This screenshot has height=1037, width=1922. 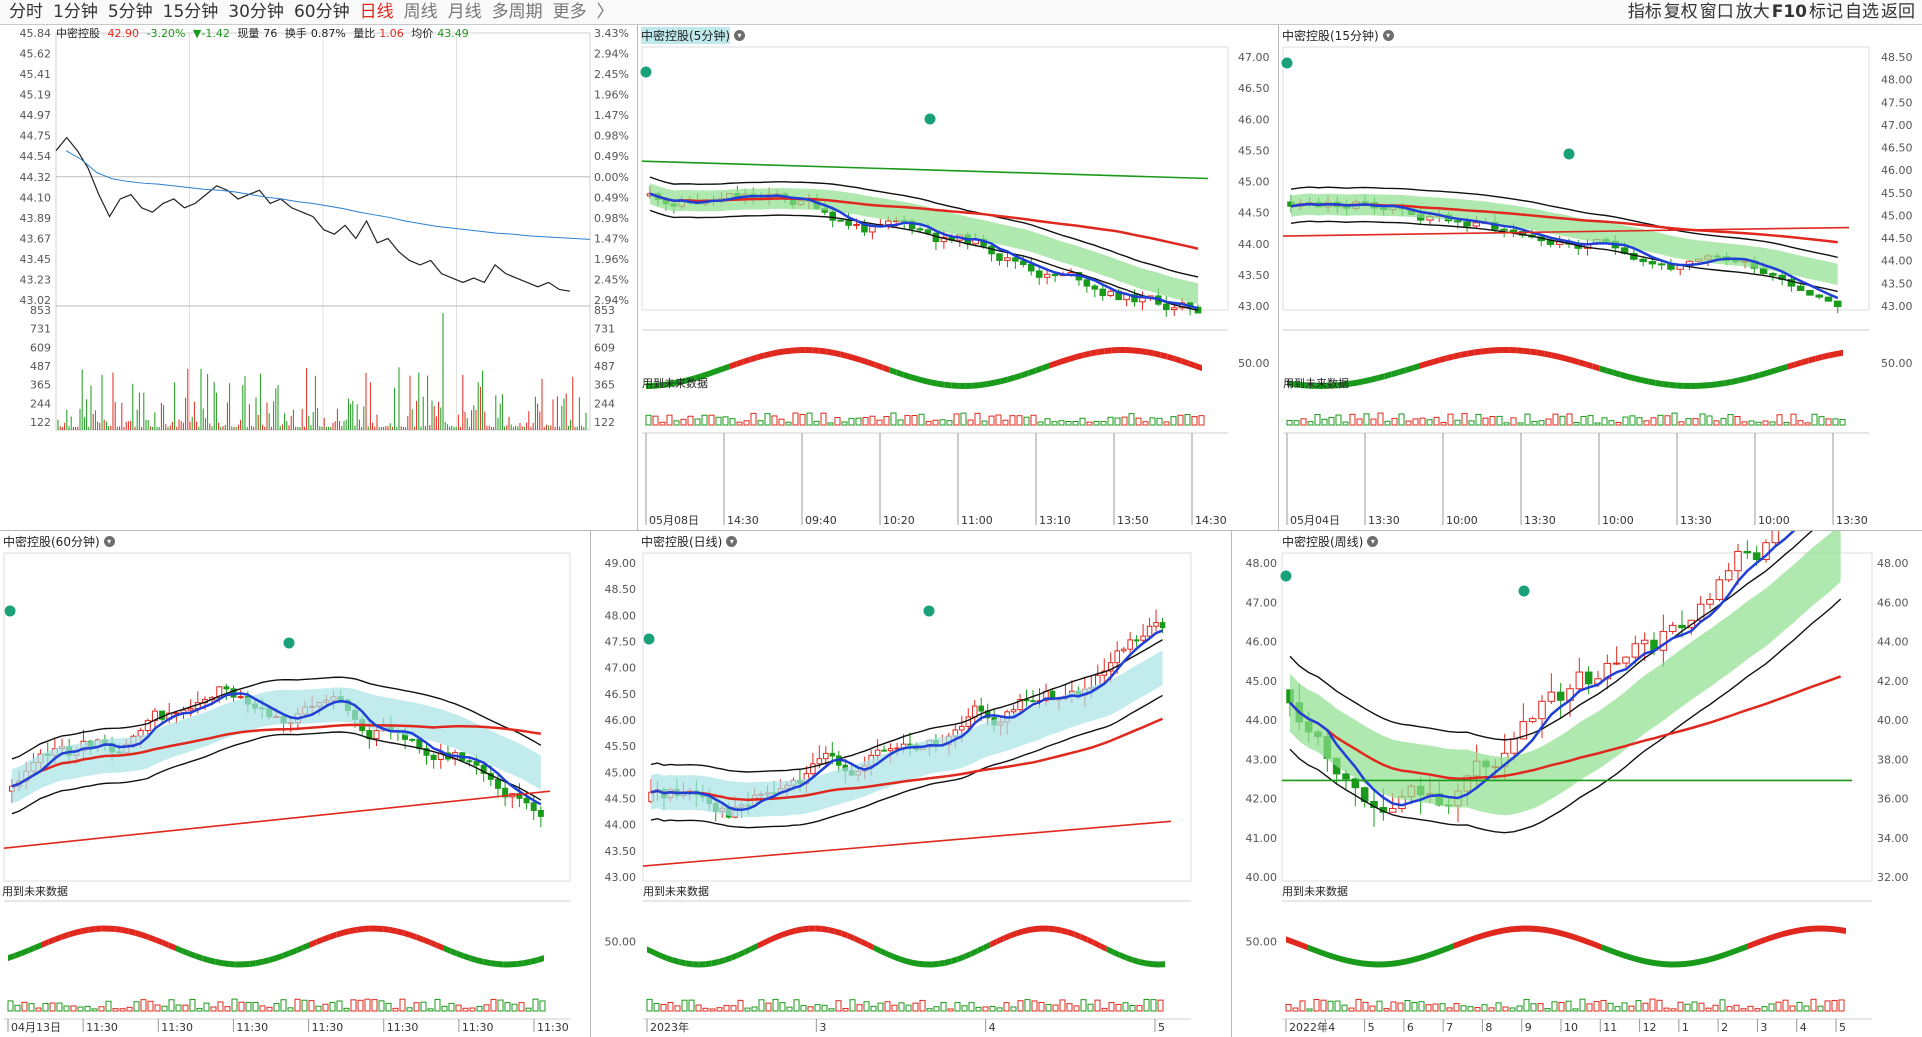 What do you see at coordinates (693, 35) in the screenshot?
I see `chart-5min-title: 中密控股(5分钟) ▾` at bounding box center [693, 35].